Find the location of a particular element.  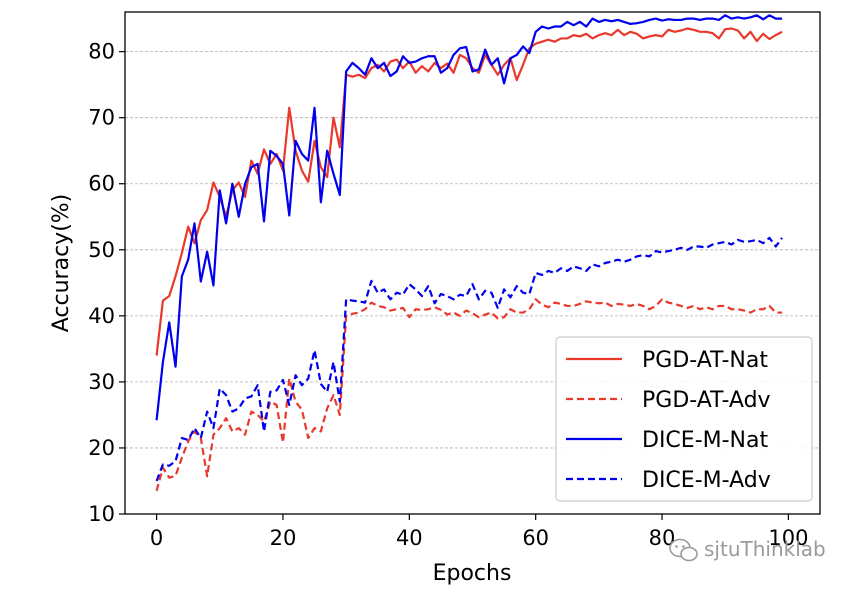

legend-box is located at coordinates (684, 419).